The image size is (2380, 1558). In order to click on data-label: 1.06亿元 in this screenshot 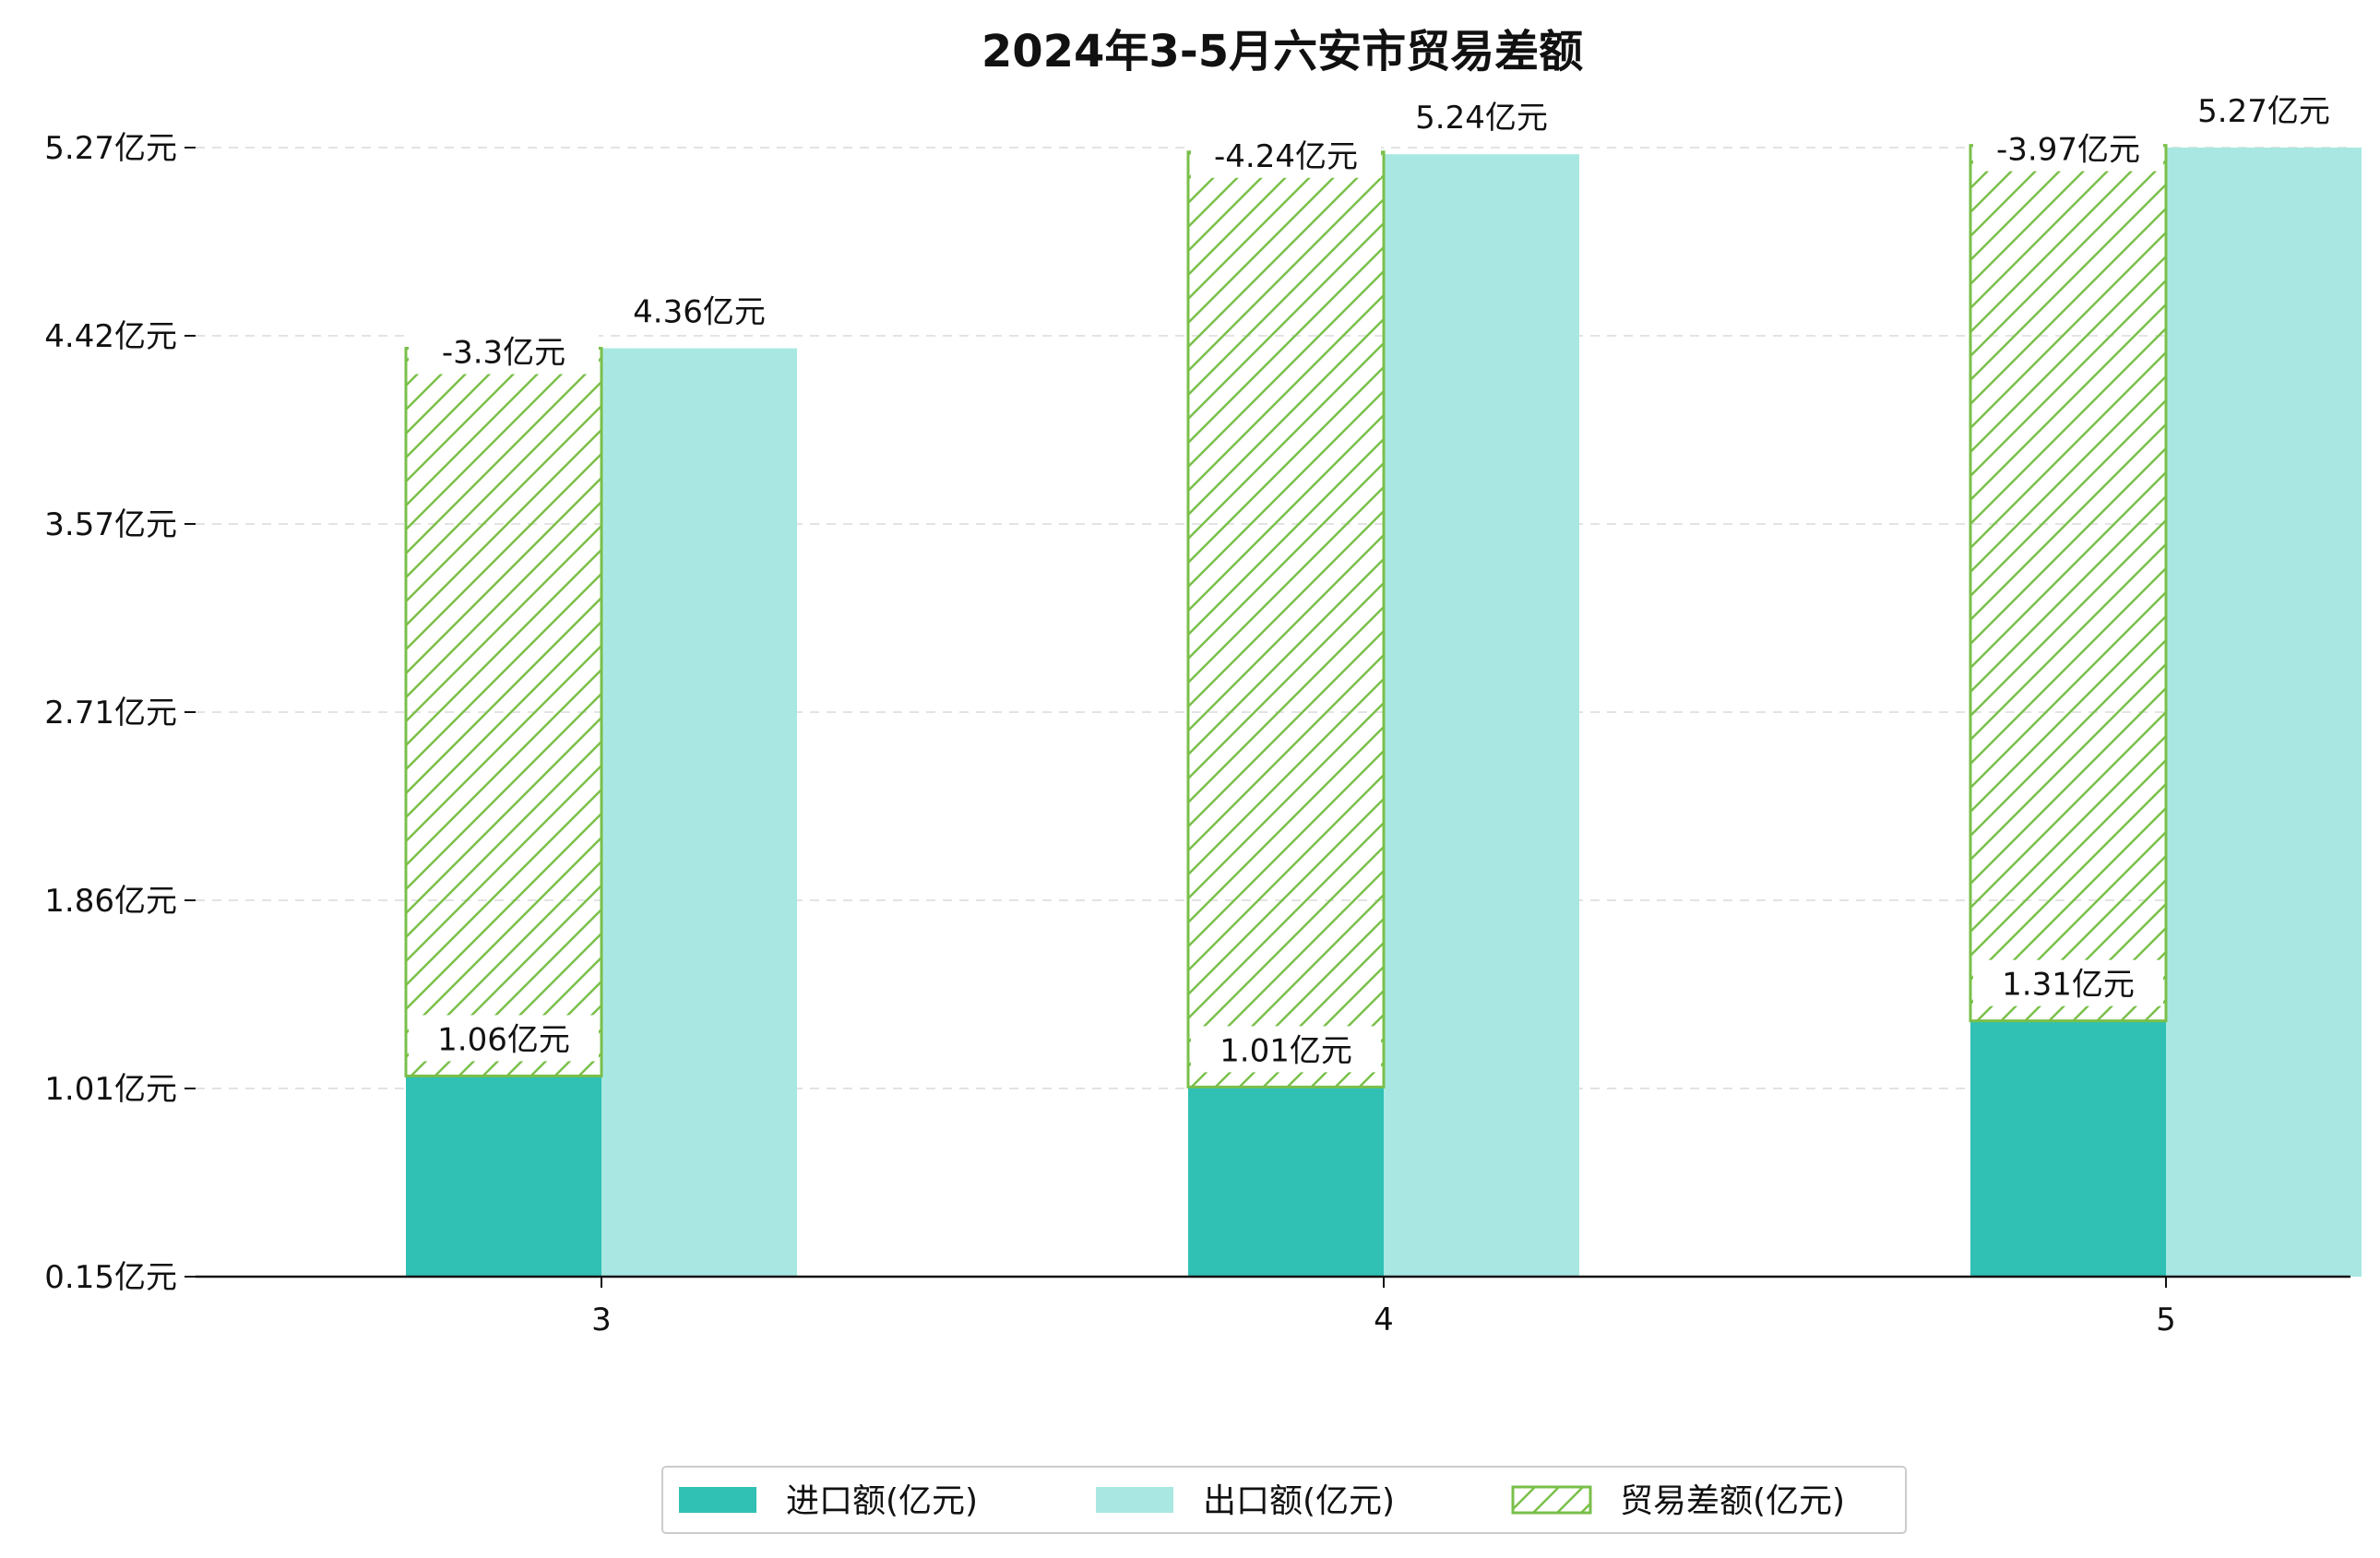, I will do `click(503, 1039)`.